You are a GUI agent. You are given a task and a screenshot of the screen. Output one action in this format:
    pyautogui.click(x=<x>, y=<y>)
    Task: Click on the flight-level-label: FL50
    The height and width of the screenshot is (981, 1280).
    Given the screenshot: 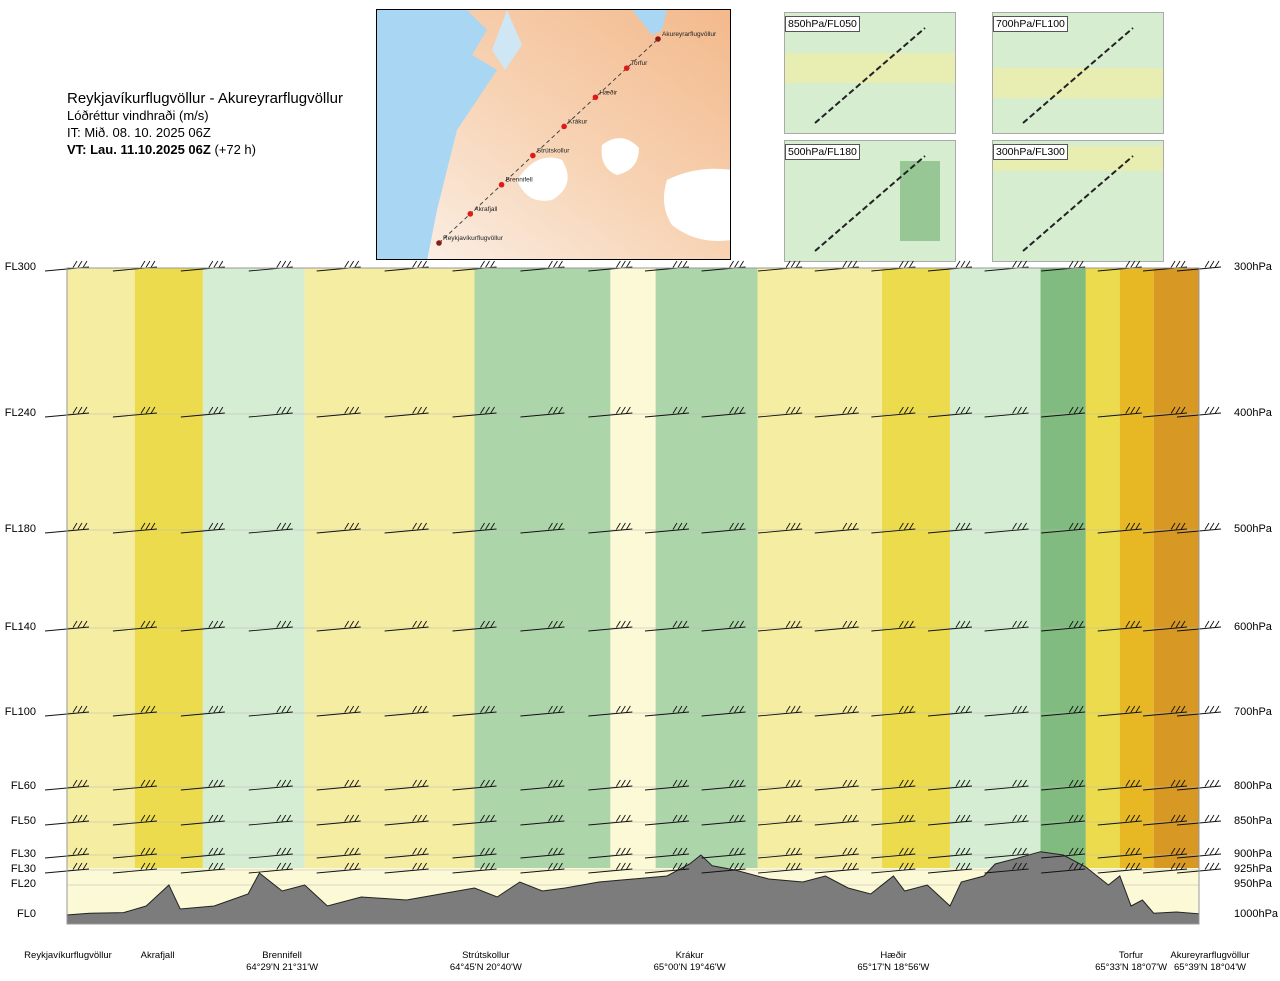 What is the action you would take?
    pyautogui.click(x=23, y=821)
    